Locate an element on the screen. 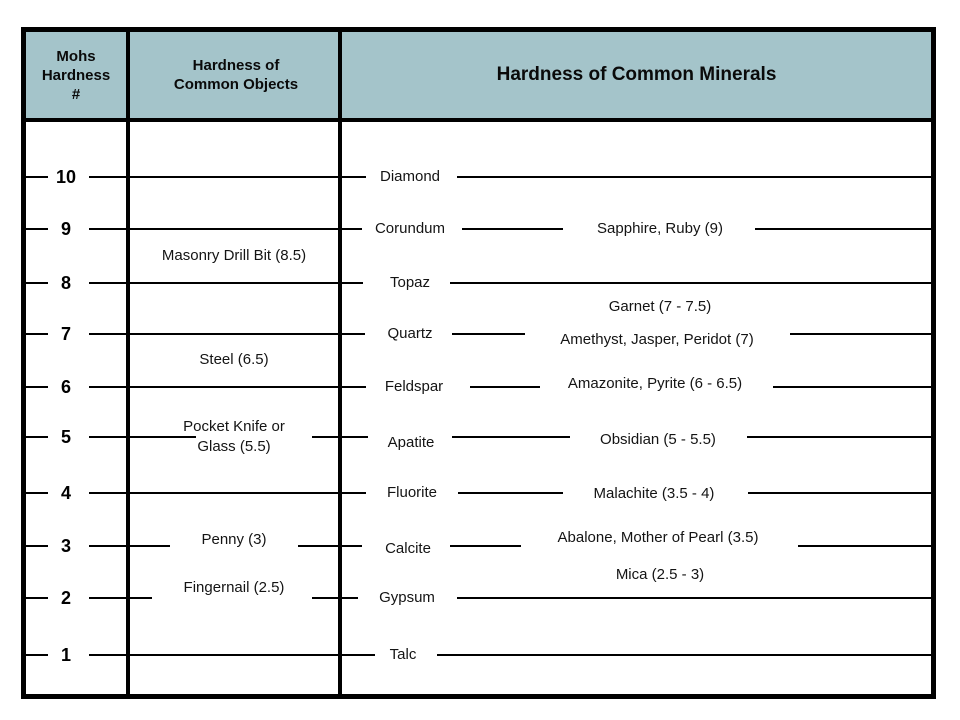 The height and width of the screenshot is (720, 960). header-objects-line2: Common Objects is located at coordinates (236, 84).